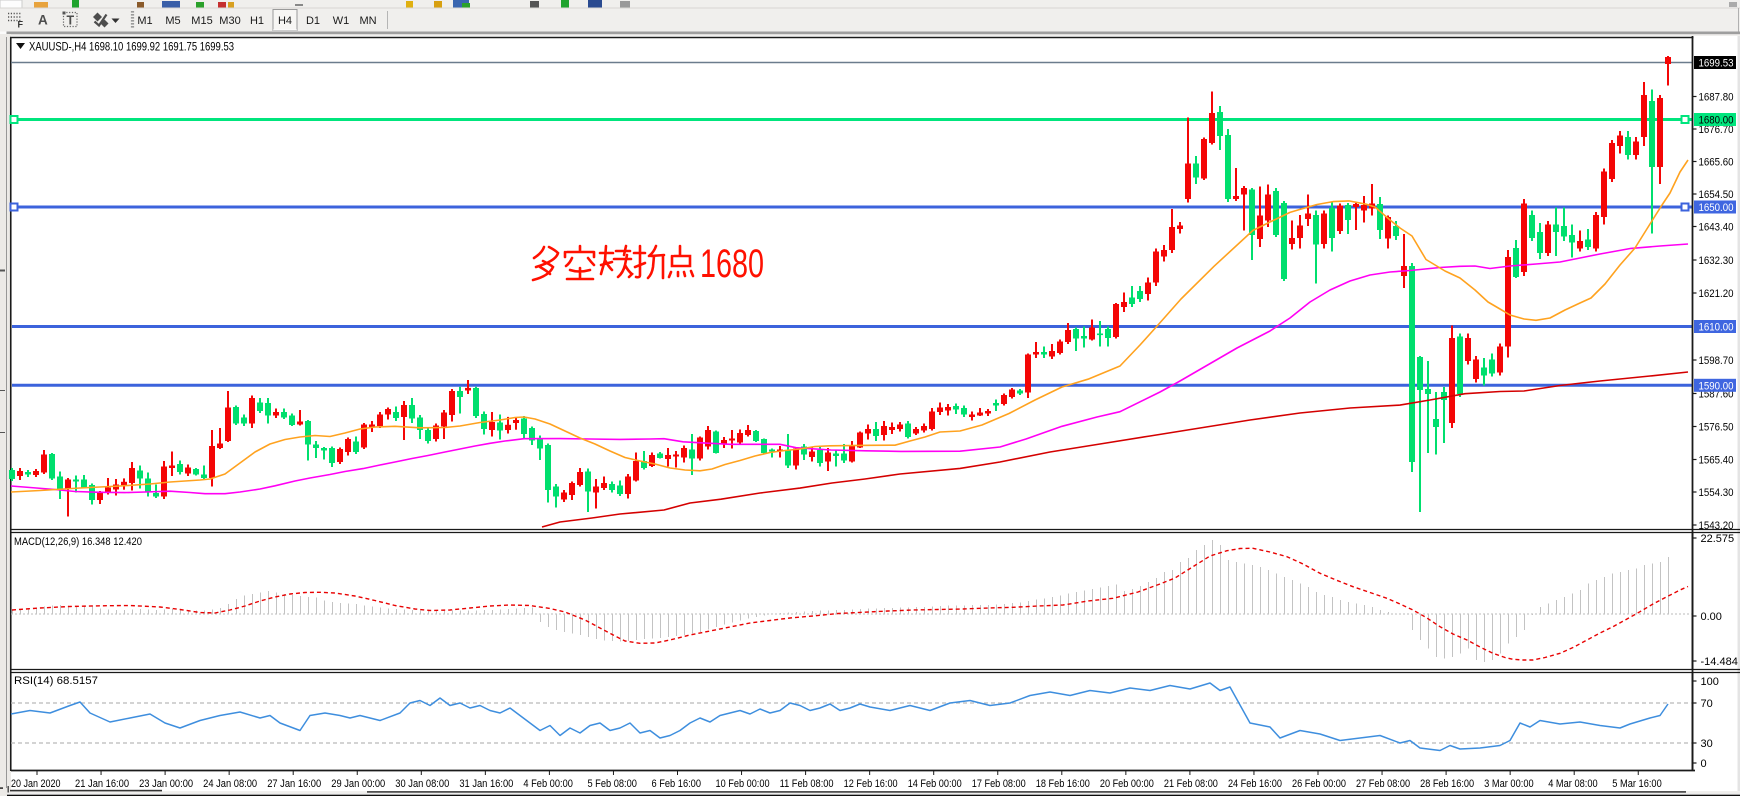 This screenshot has height=796, width=1740. What do you see at coordinates (1716, 130) in the screenshot?
I see `svg-text: 1676.70` at bounding box center [1716, 130].